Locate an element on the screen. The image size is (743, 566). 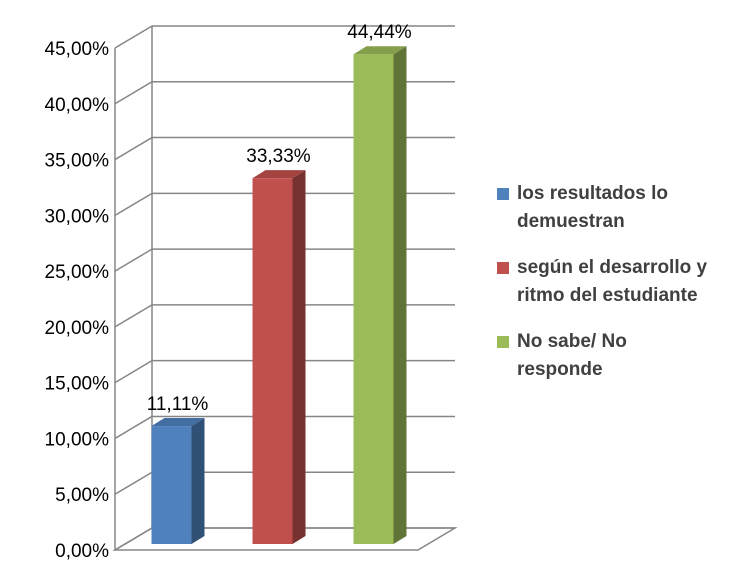
y-tick-label: 20,00% is located at coordinates (77, 328).